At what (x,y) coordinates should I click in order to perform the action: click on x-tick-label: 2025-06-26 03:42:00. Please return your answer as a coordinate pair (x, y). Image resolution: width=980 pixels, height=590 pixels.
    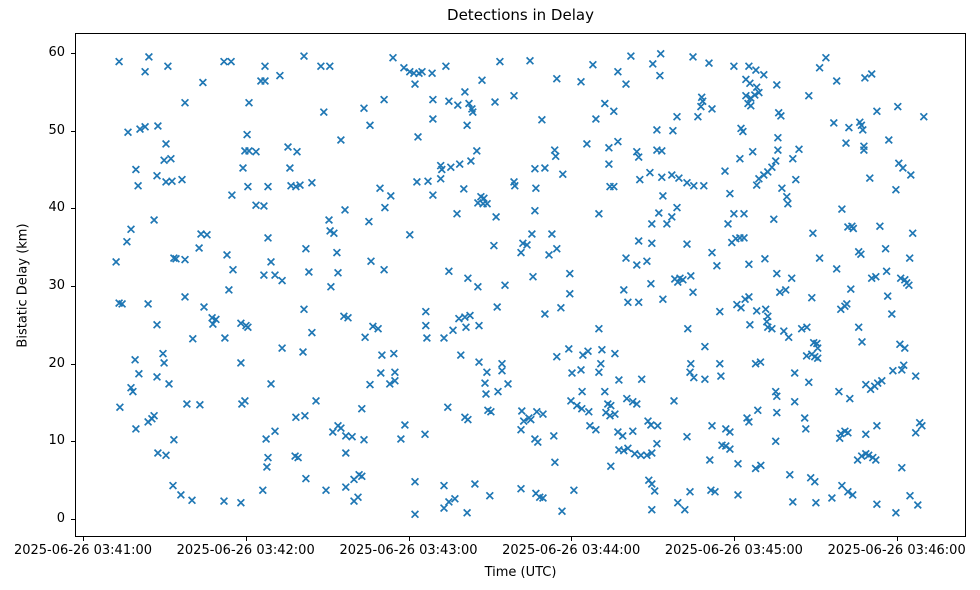
    Looking at the image, I should click on (245, 550).